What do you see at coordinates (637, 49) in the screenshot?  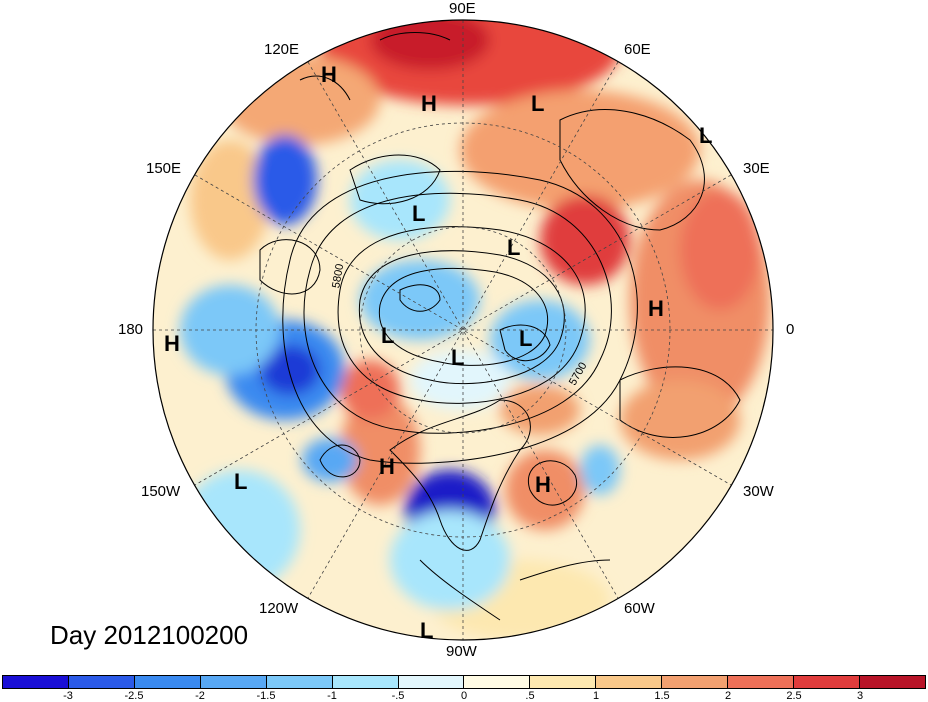 I see `lon-label: 60E` at bounding box center [637, 49].